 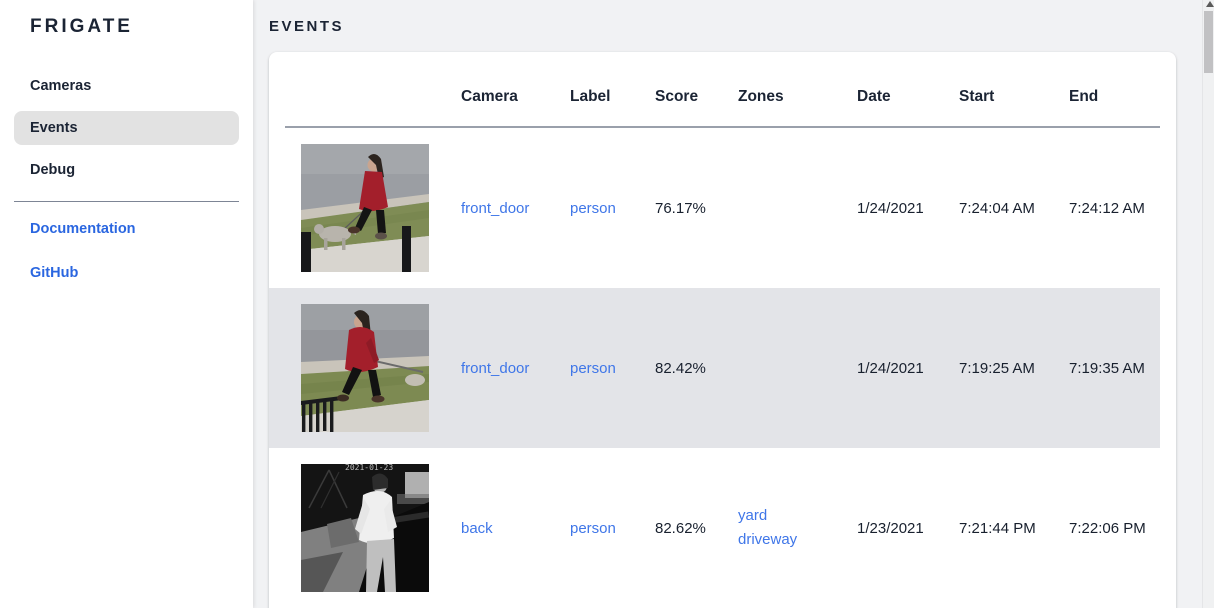 What do you see at coordinates (977, 96) in the screenshot?
I see `column-header-start: Start` at bounding box center [977, 96].